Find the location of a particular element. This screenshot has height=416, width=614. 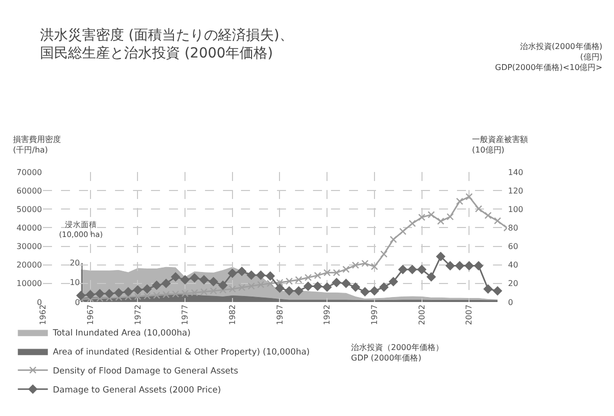

chart-title: 洪水災害密度 (面積当たりの経済損失)、 is located at coordinates (167, 36).